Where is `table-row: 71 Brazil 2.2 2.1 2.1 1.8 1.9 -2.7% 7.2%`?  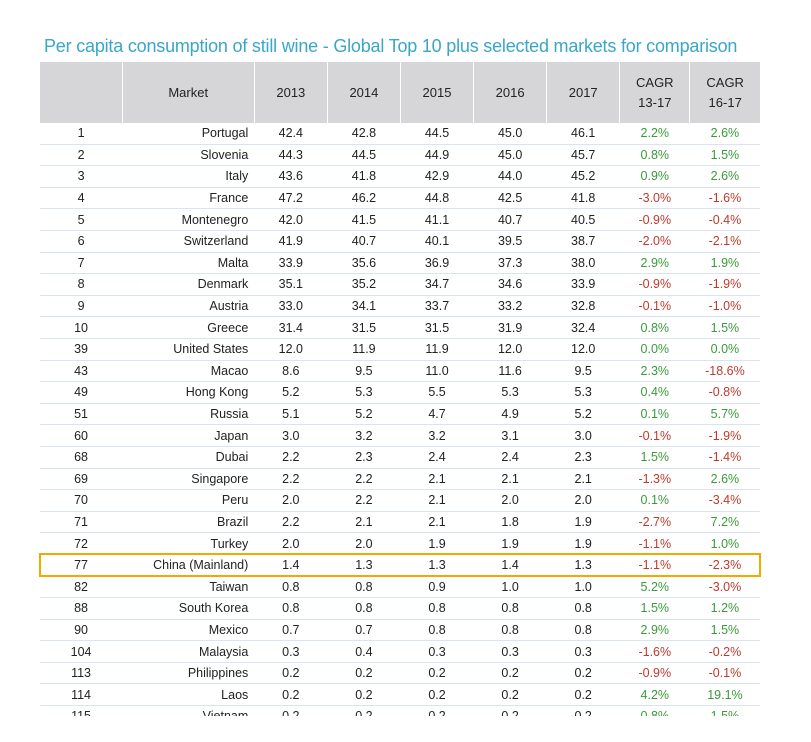 table-row: 71 Brazil 2.2 2.1 2.1 1.8 1.9 -2.7% 7.2% is located at coordinates (400, 522).